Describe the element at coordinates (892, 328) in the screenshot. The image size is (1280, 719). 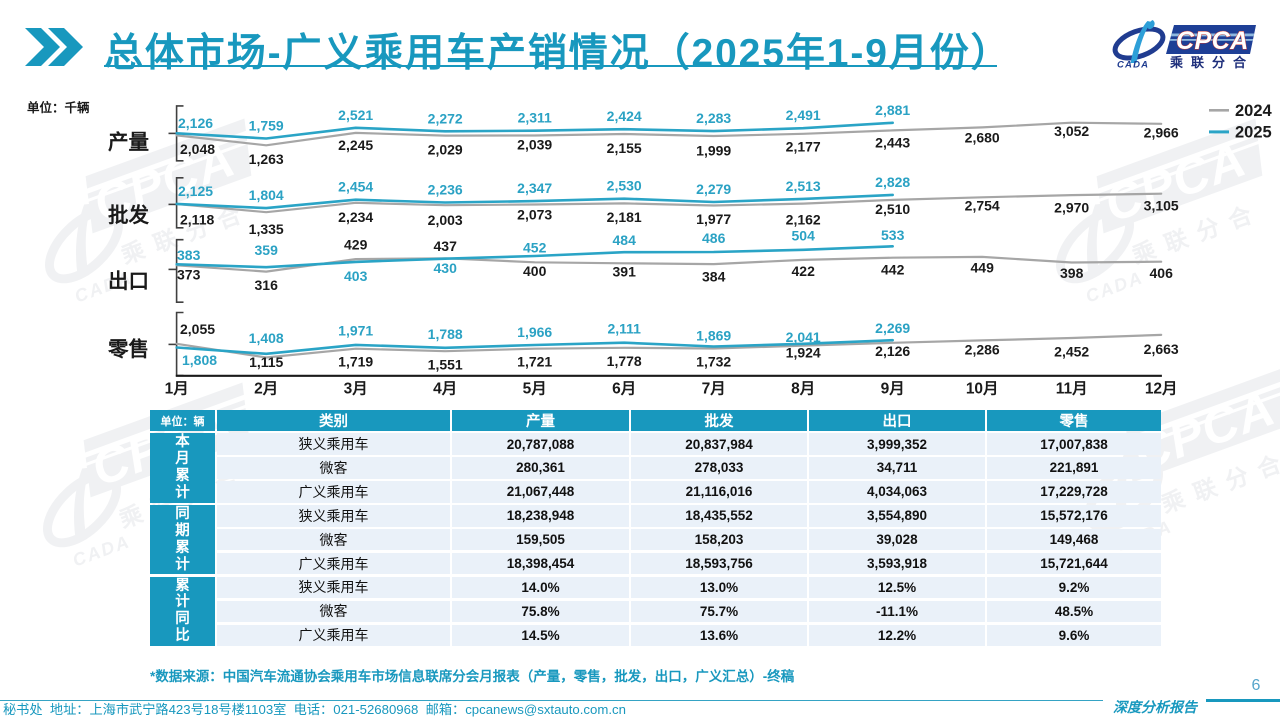
I see `svg-text: 2,269` at that location.